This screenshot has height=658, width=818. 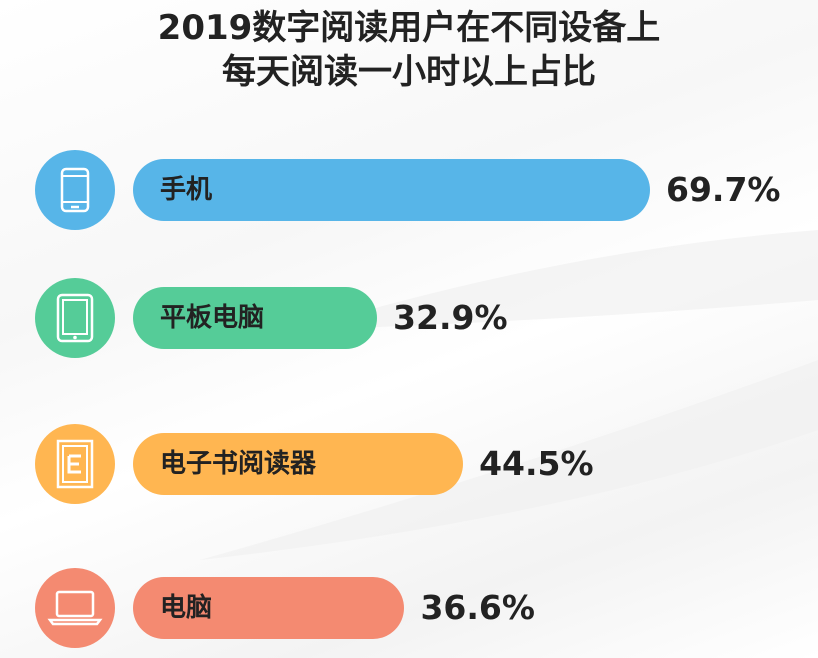 What do you see at coordinates (75, 190) in the screenshot?
I see `phone-icon` at bounding box center [75, 190].